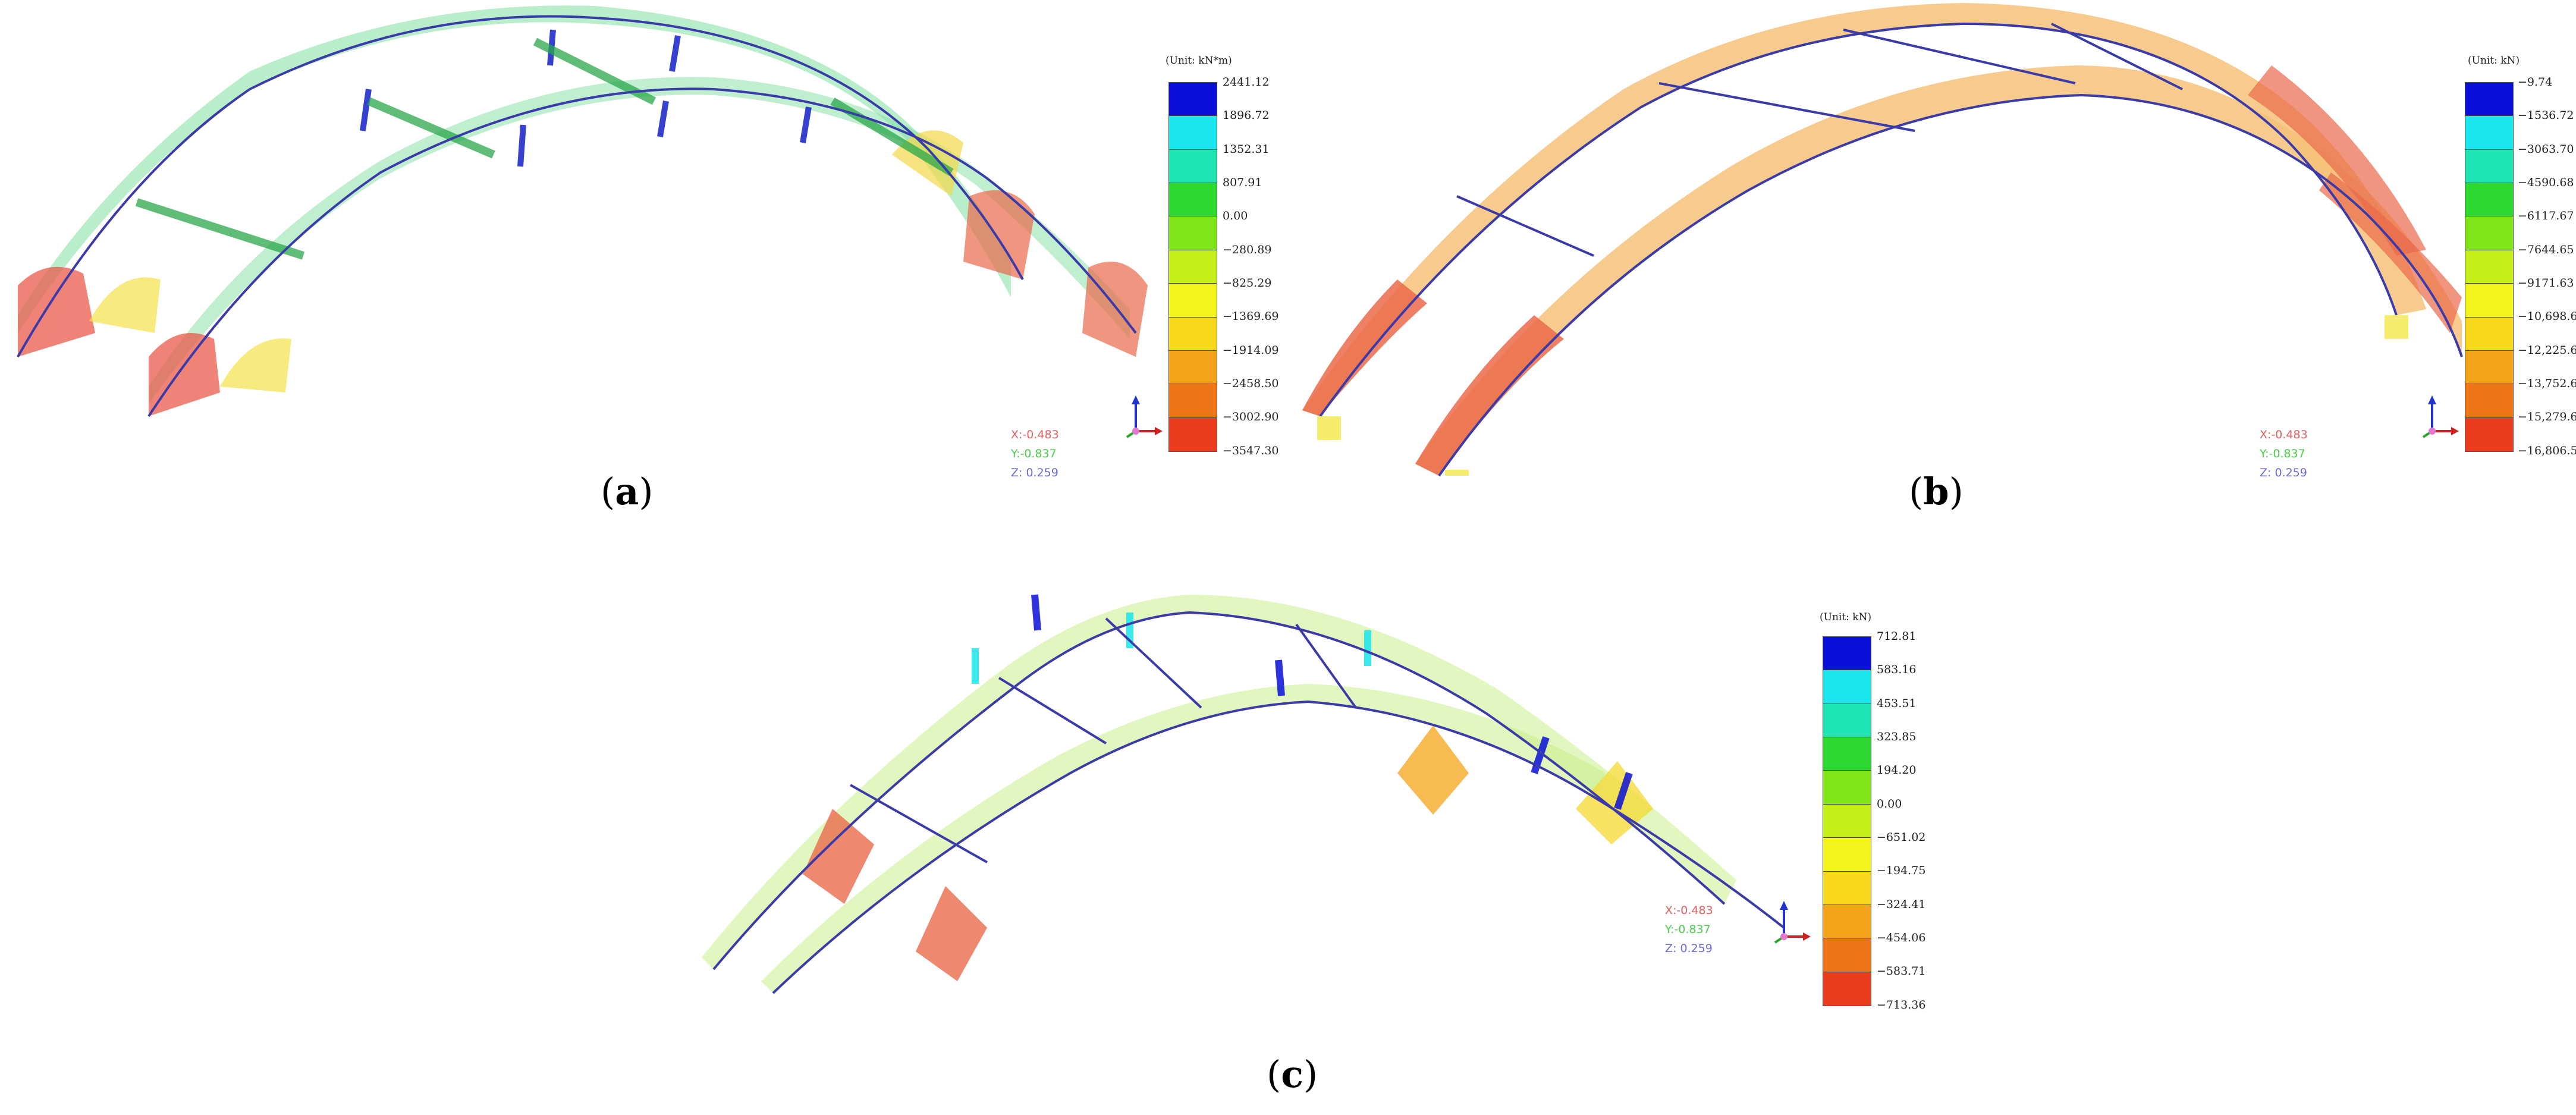 Image resolution: width=2576 pixels, height=1115 pixels. I want to click on panel-c-caption: (c), so click(1292, 1074).